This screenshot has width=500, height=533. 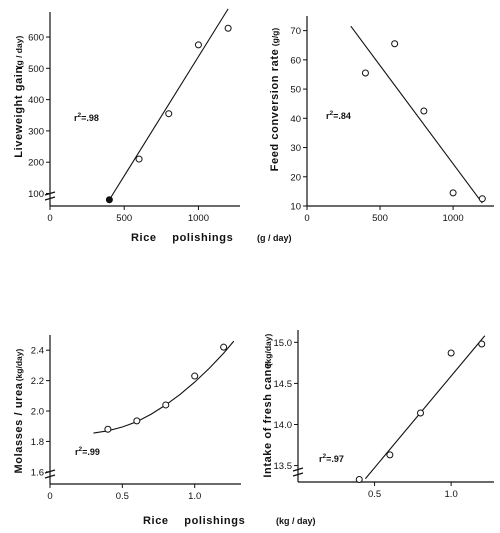 I want to click on y-tick-label: 30, so click(x=295, y=148).